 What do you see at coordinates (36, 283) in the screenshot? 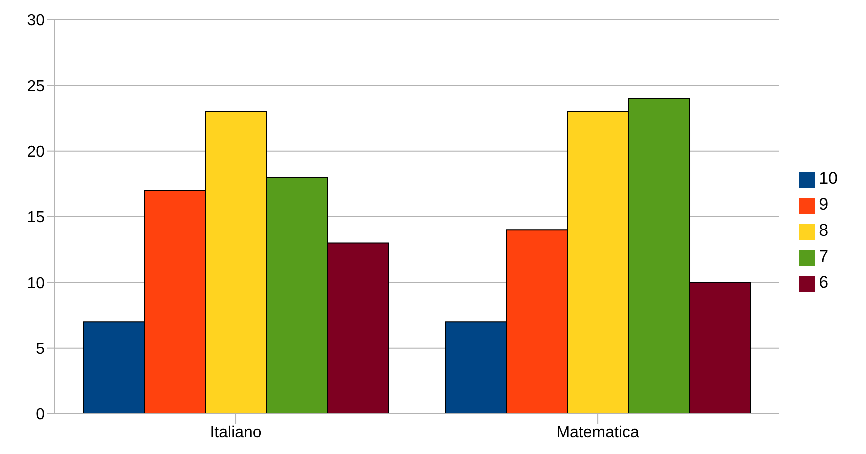
I see `y-tick-label: 10` at bounding box center [36, 283].